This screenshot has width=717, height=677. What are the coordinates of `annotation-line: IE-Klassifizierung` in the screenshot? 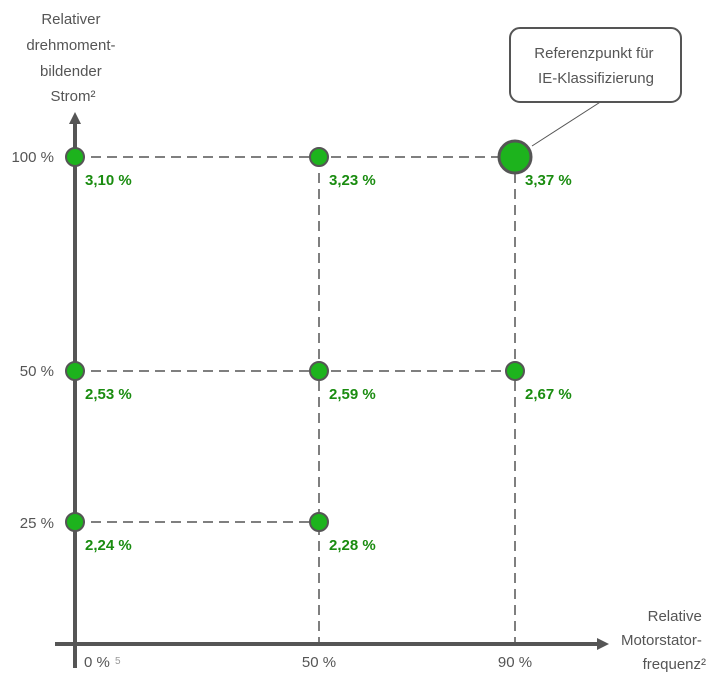 It's located at (596, 78).